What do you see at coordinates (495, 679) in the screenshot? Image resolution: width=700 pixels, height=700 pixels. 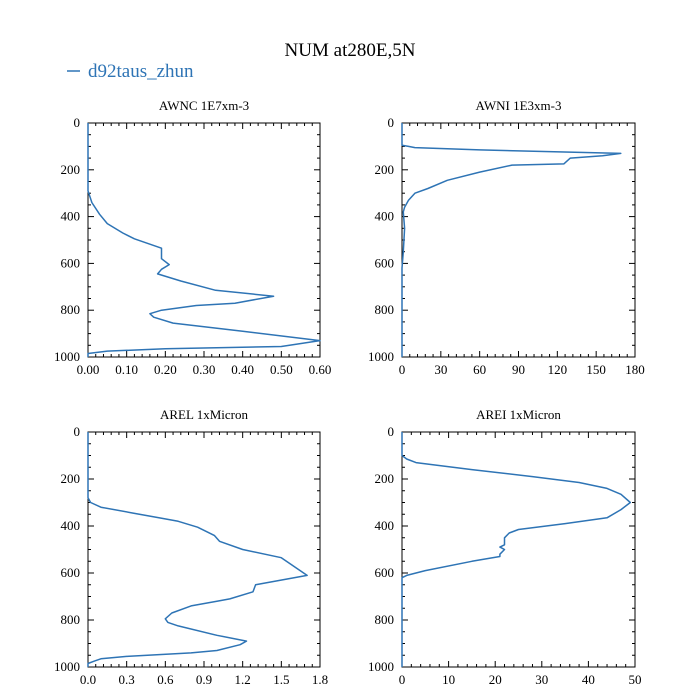 I see `x-tick-label: 20` at bounding box center [495, 679].